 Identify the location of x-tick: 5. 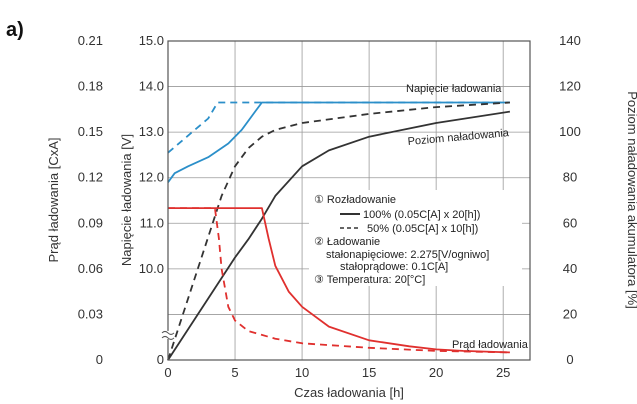
(234, 372).